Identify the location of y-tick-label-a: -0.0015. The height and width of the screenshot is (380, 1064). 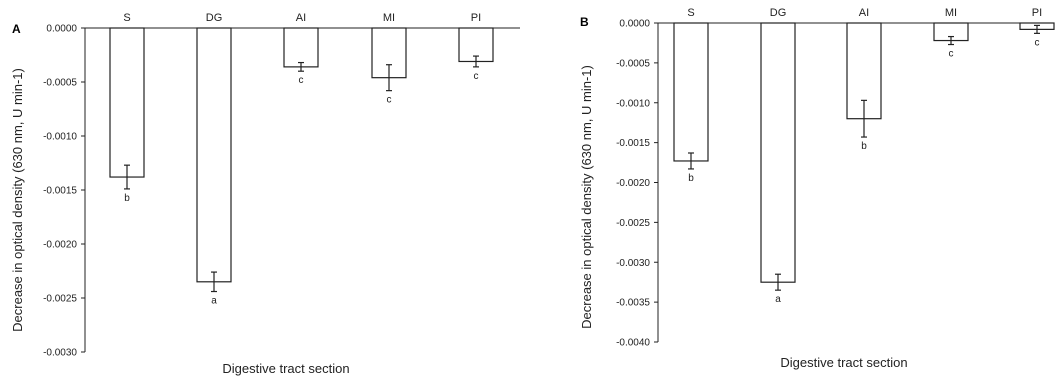
(60, 191).